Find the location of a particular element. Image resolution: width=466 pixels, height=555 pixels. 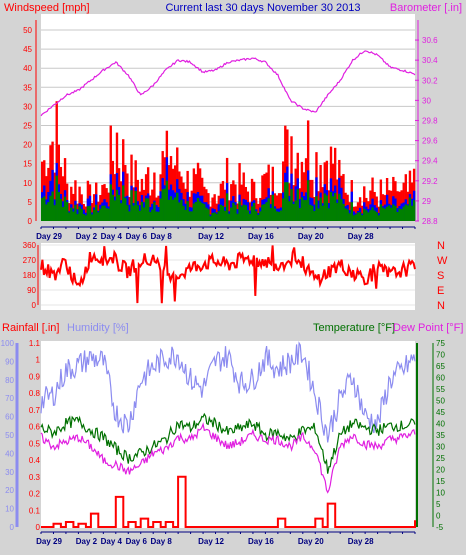

rain-tick-label: 0.3 is located at coordinates (35, 477).